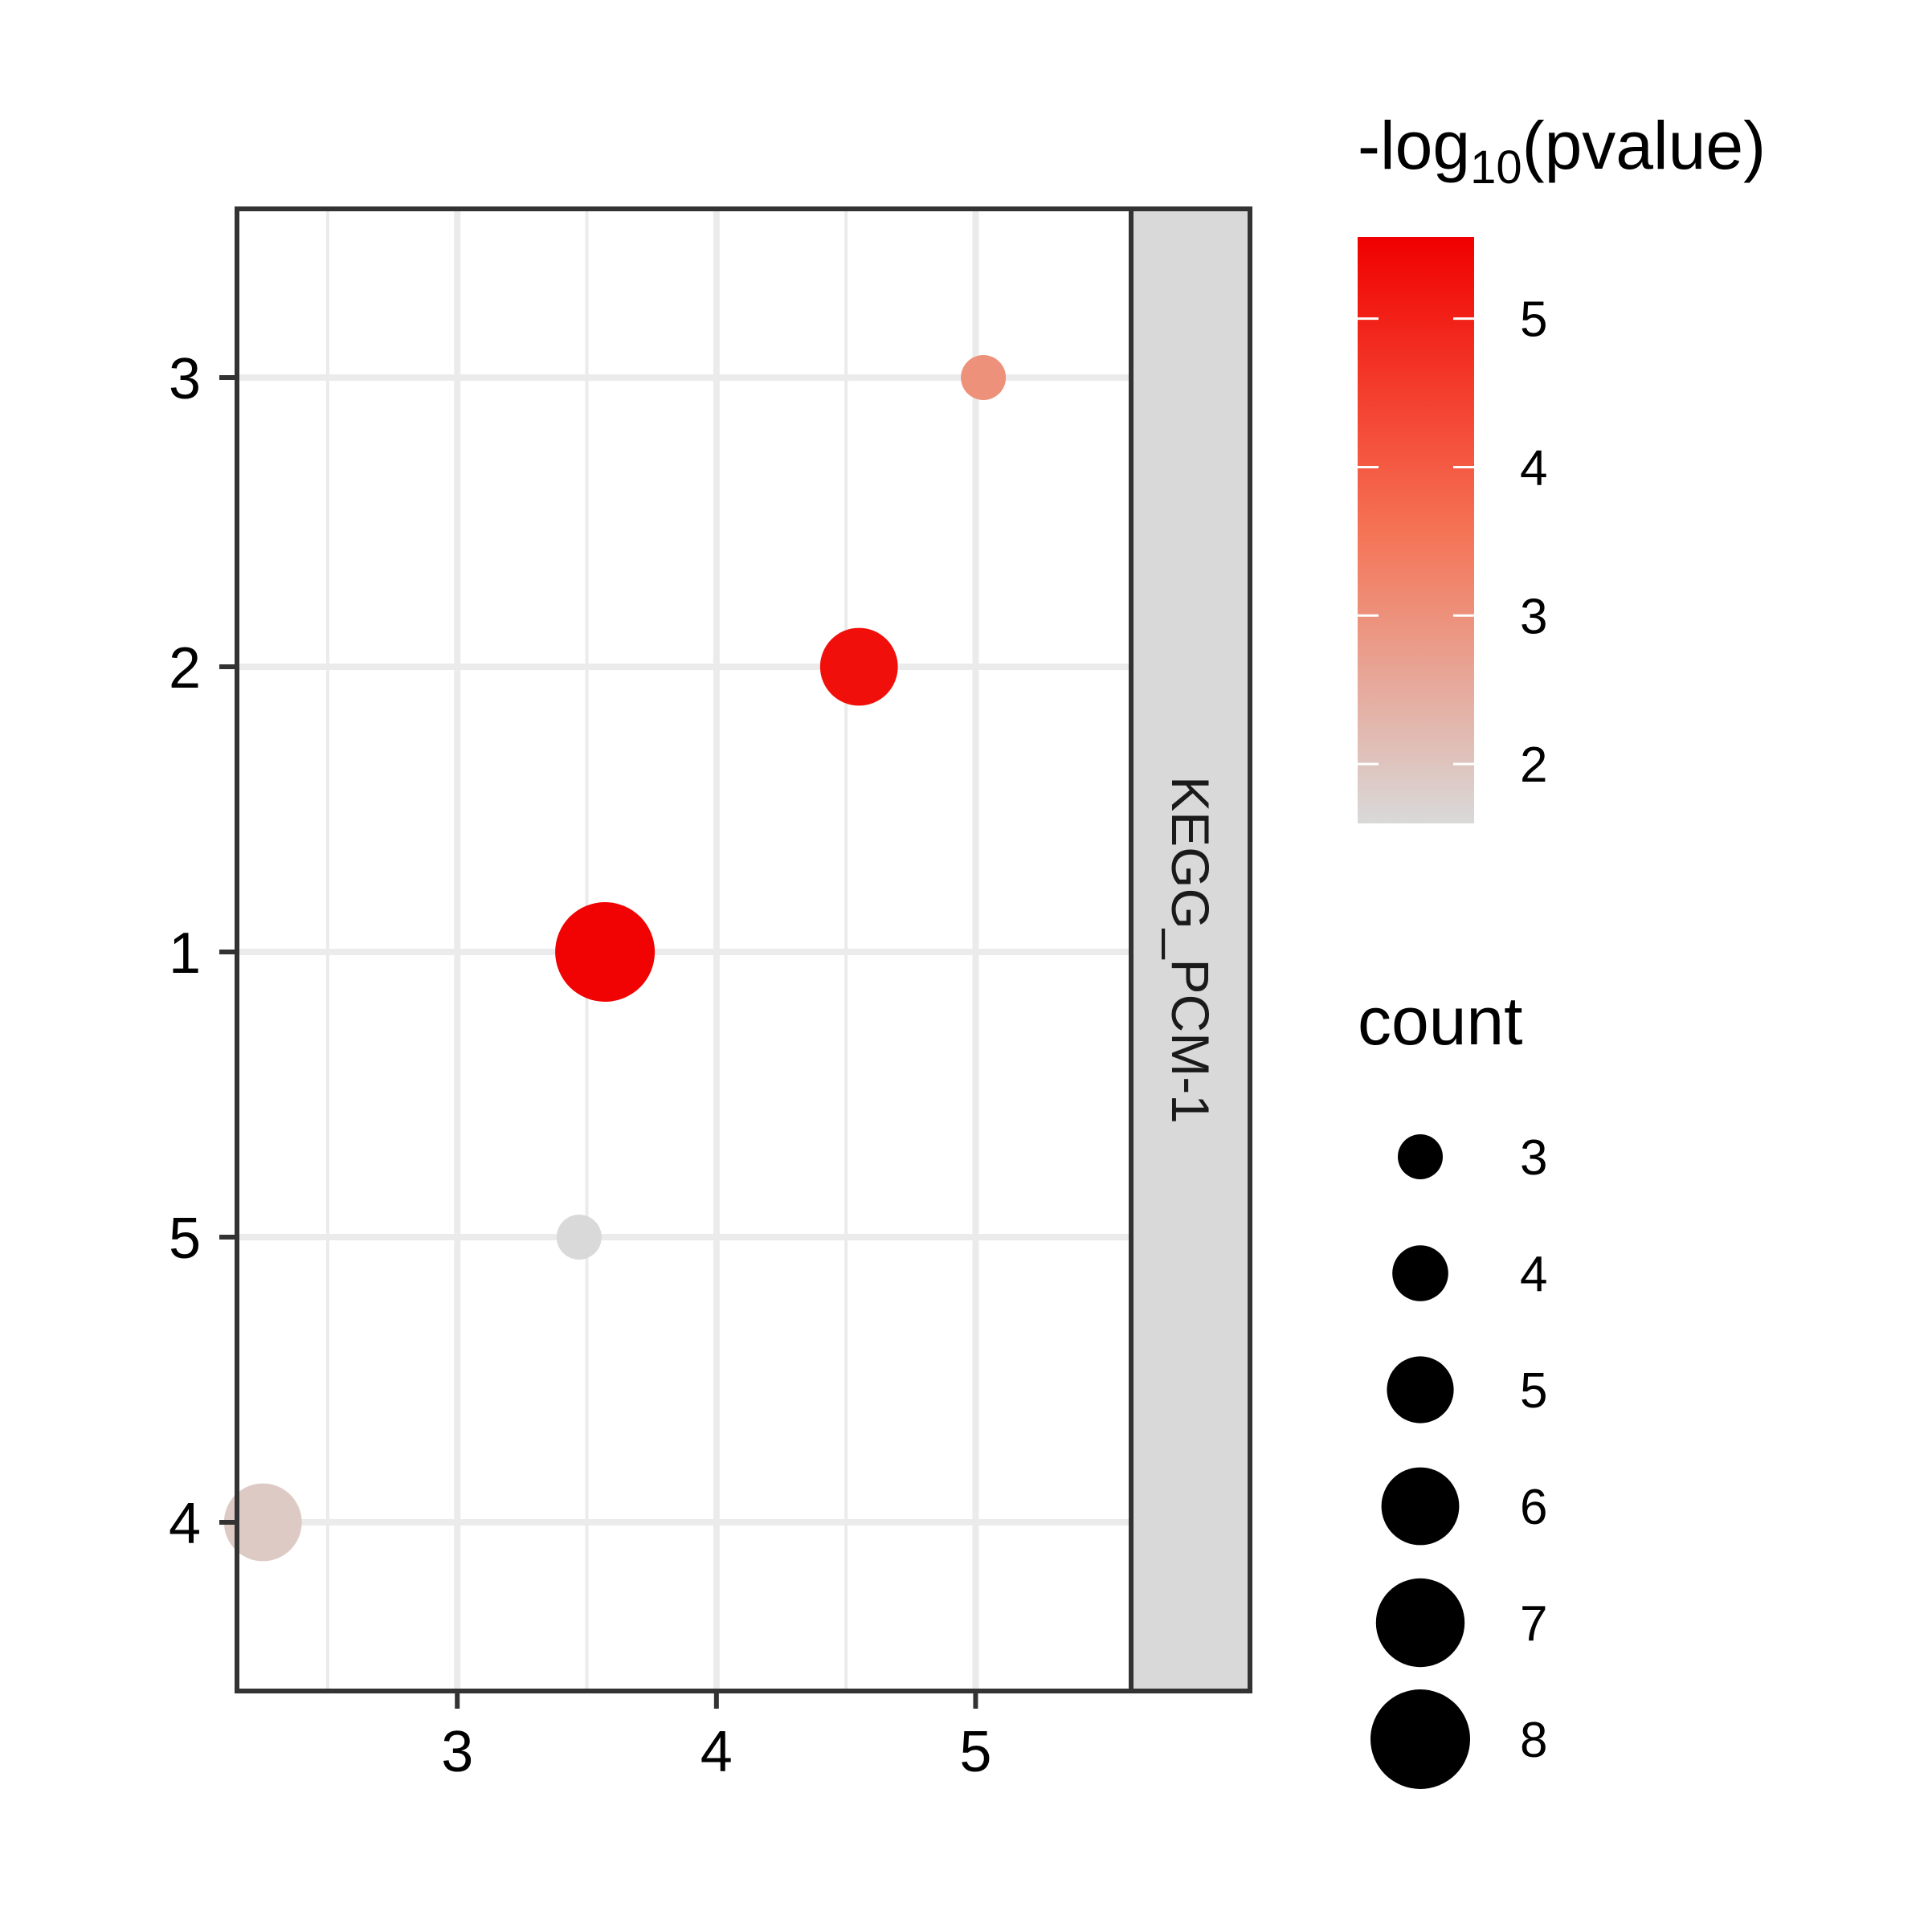  Describe the element at coordinates (1440, 1021) in the screenshot. I see `size-legend-title: count` at that location.